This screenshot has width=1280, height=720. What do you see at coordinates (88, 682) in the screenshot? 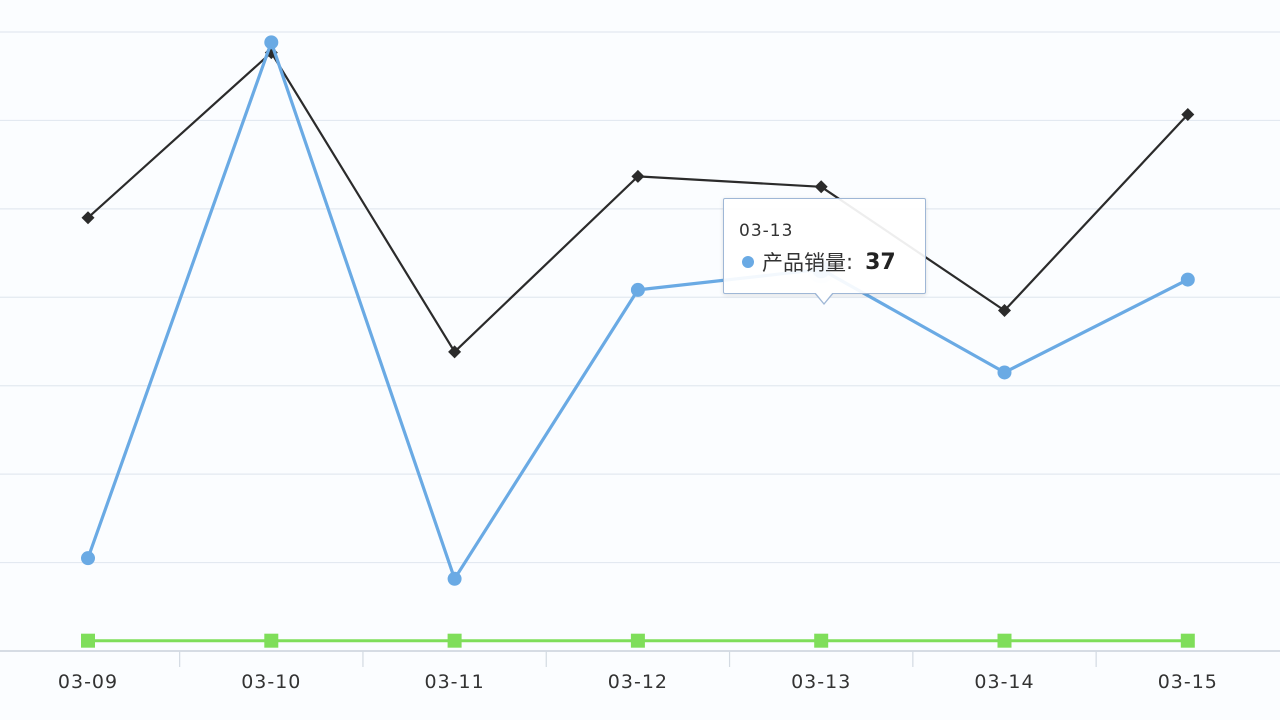
I see `x-tick-label: 03-09` at bounding box center [88, 682].